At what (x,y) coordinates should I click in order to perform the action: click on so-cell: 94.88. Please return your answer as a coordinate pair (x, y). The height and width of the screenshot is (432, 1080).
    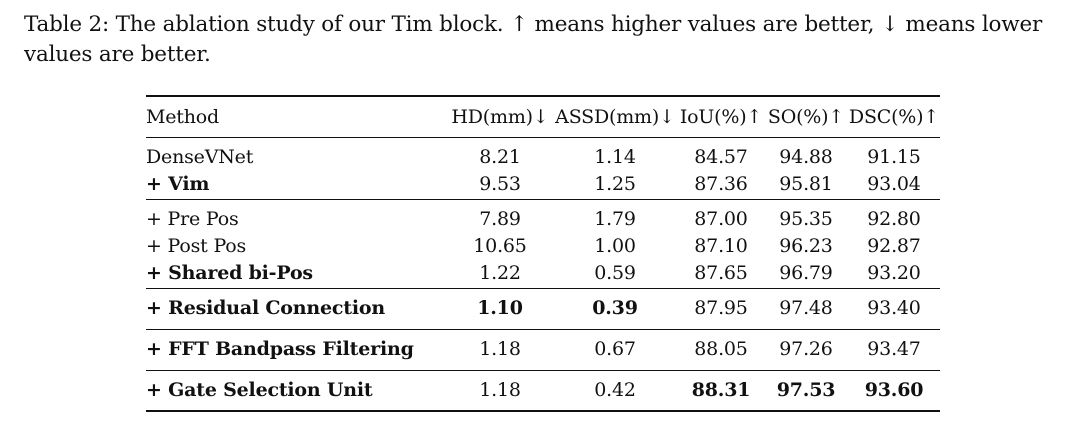
    Looking at the image, I should click on (806, 157).